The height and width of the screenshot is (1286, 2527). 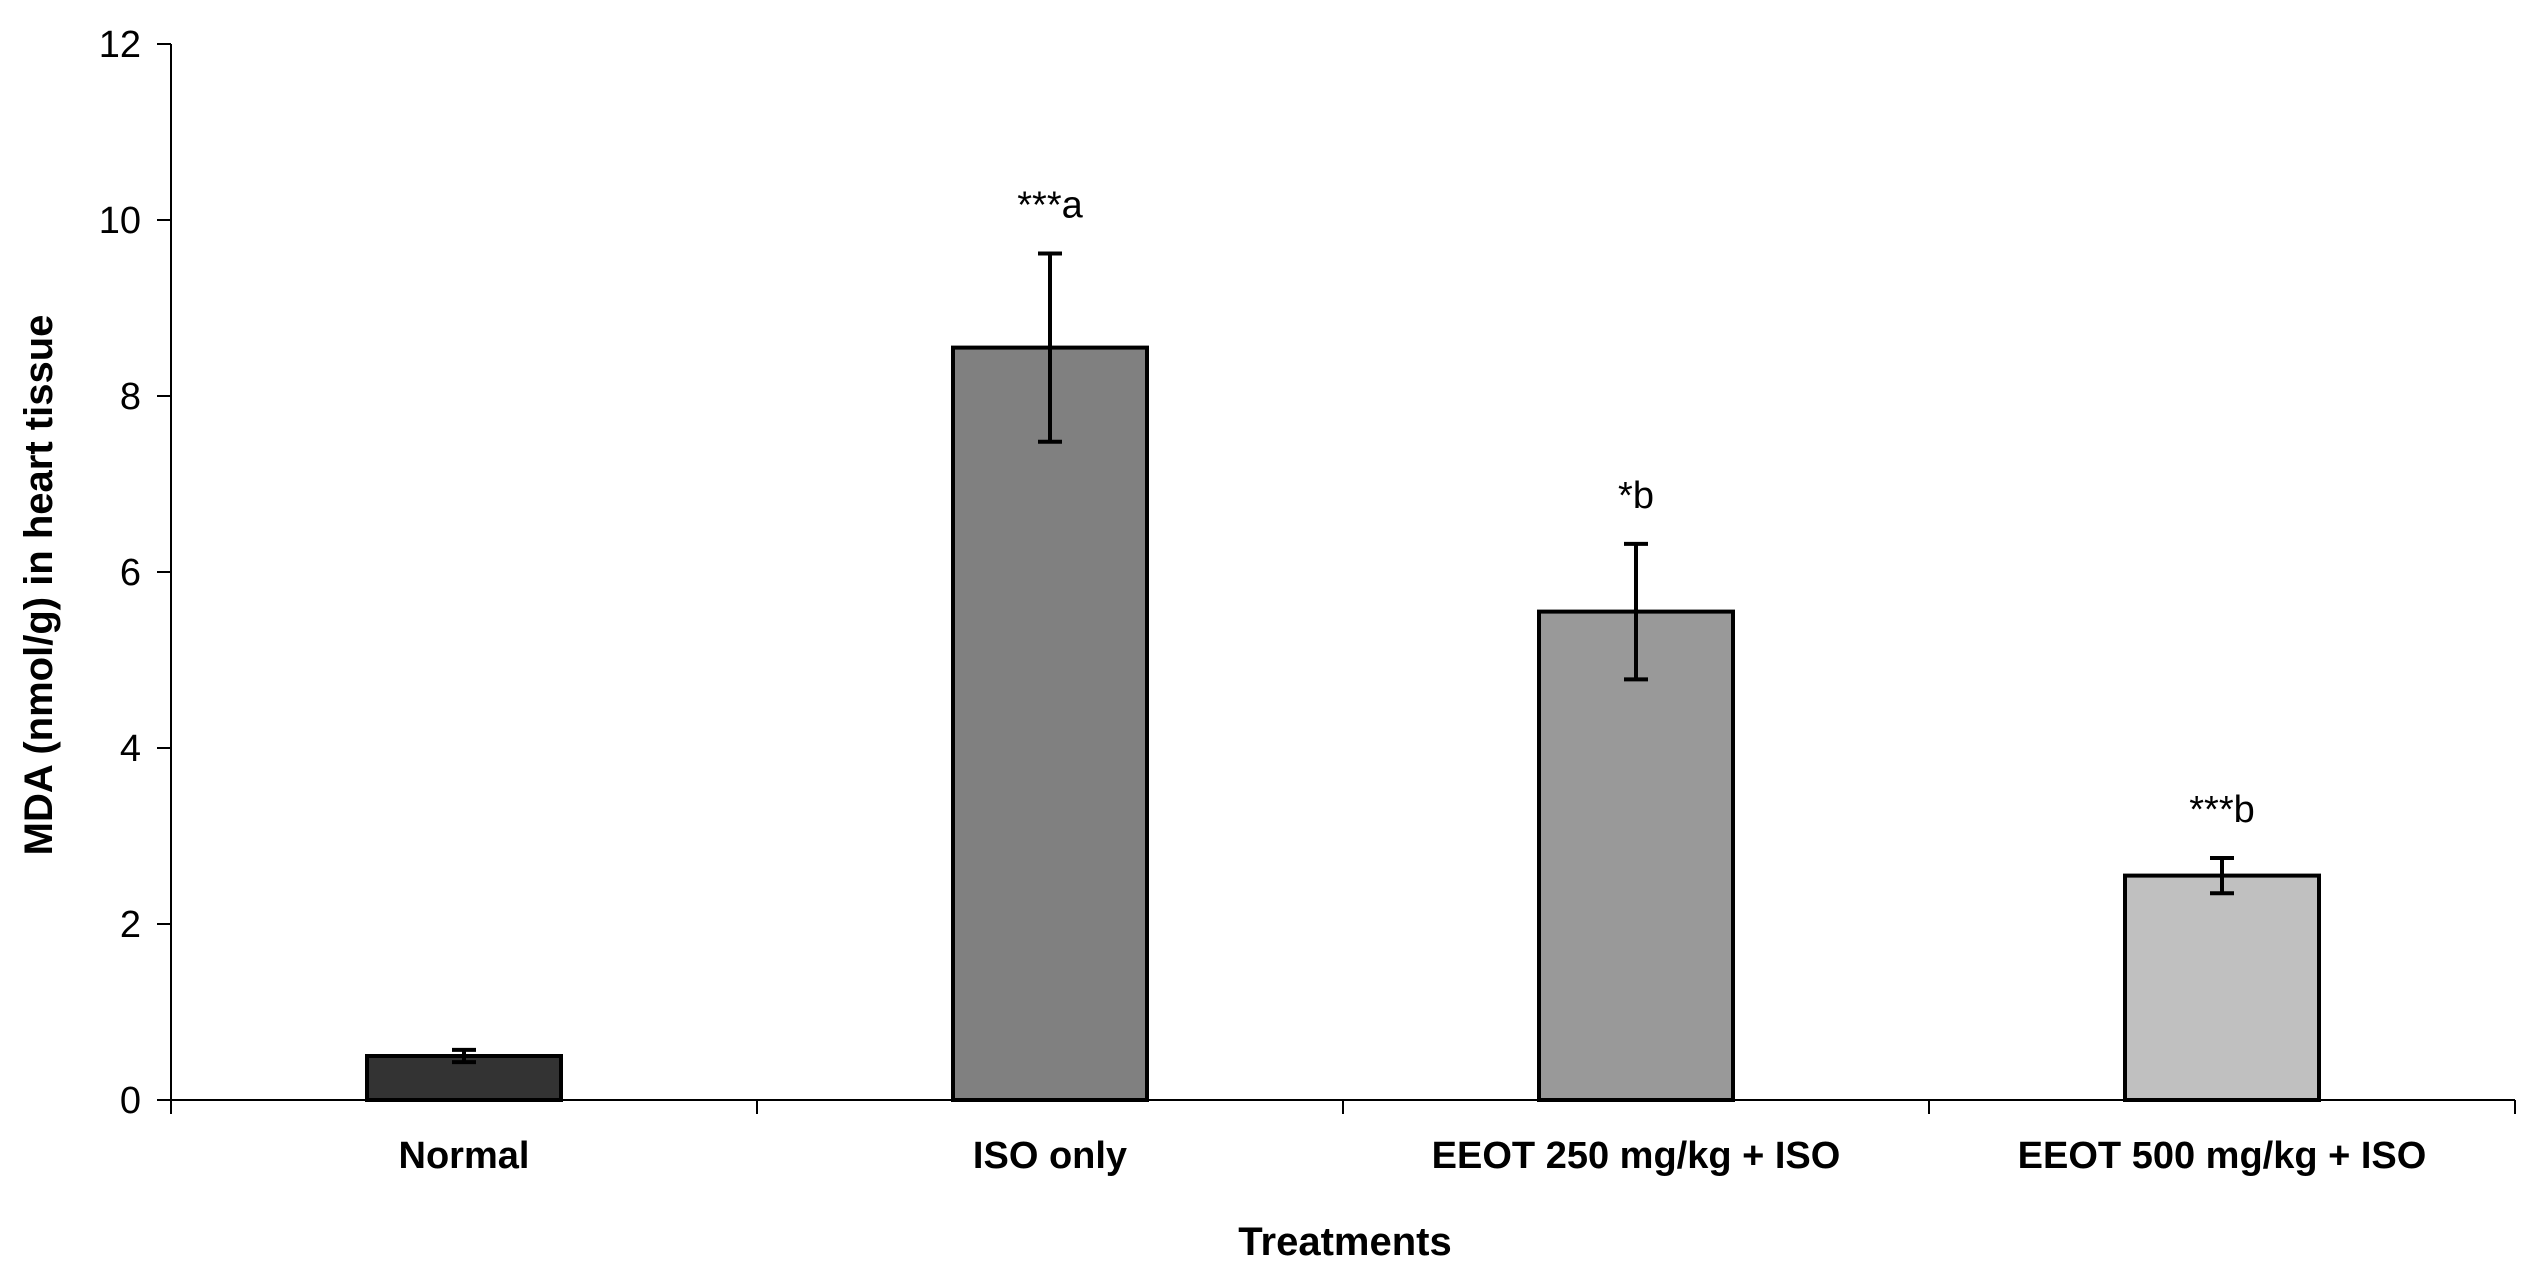 What do you see at coordinates (1344, 1242) in the screenshot?
I see `x-axis-title: Treatments` at bounding box center [1344, 1242].